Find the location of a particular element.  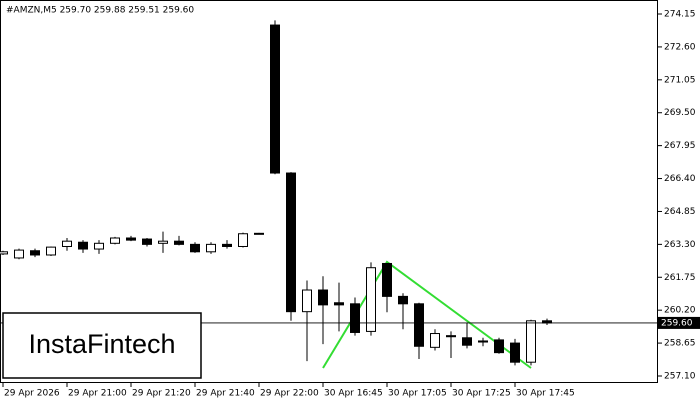

x-tick-label: 30 Apr 17:45 is located at coordinates (545, 394).